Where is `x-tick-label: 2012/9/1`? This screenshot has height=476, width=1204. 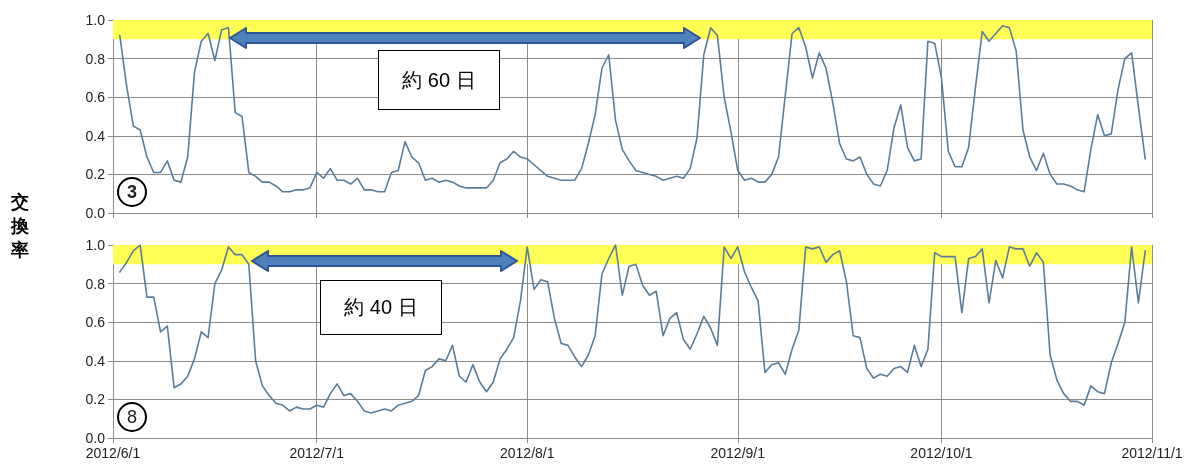 x-tick-label: 2012/9/1 is located at coordinates (738, 453).